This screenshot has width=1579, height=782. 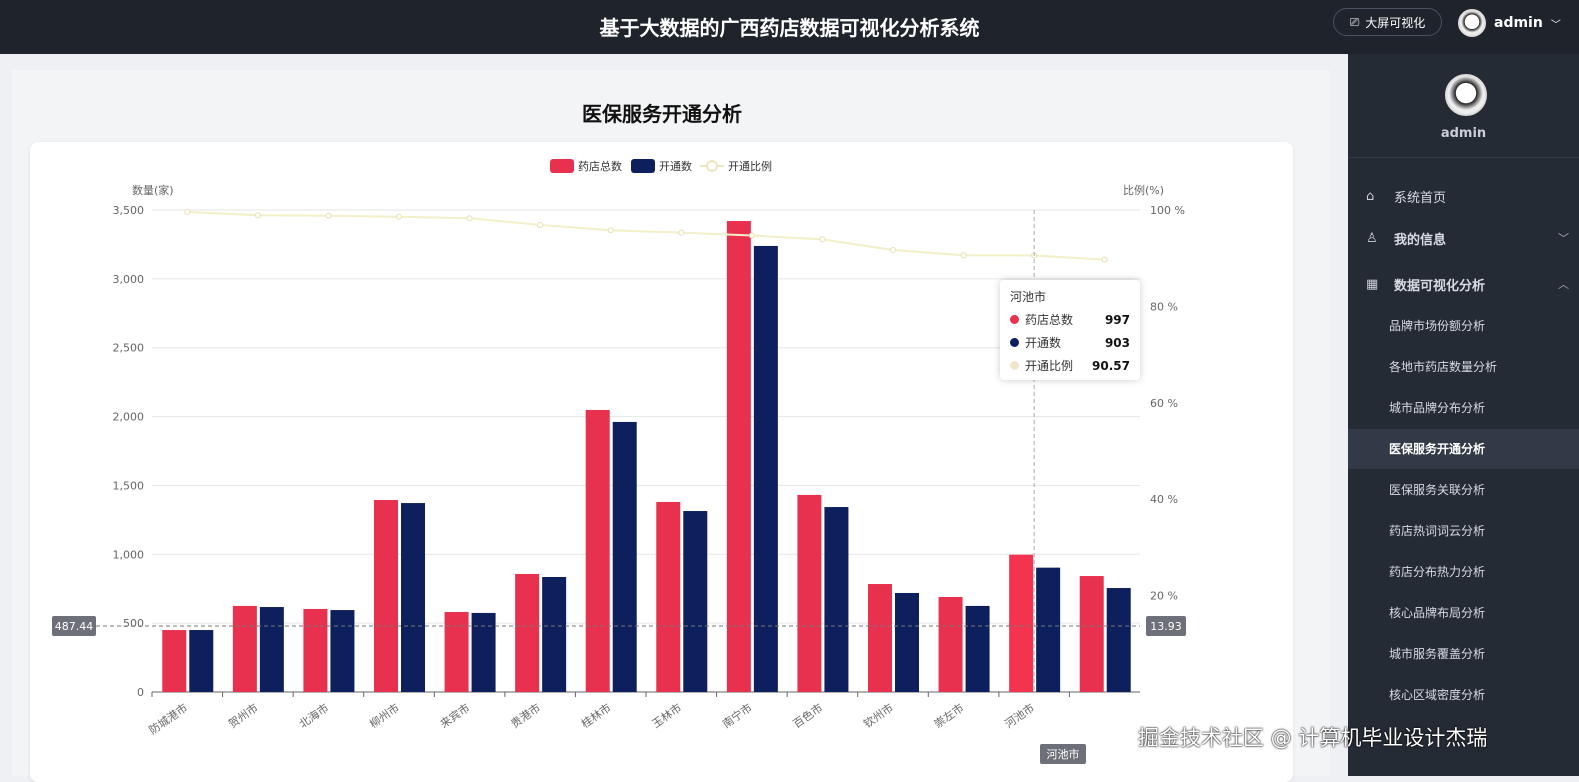 What do you see at coordinates (643, 166) in the screenshot?
I see `legend-swatch-opened` at bounding box center [643, 166].